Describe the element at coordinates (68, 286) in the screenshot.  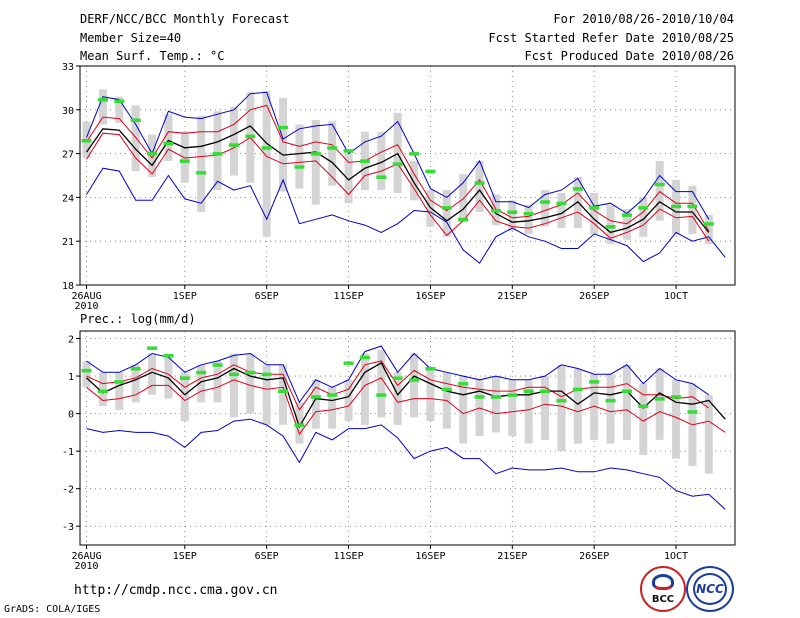
I see `y-tick-label: 18` at that location.